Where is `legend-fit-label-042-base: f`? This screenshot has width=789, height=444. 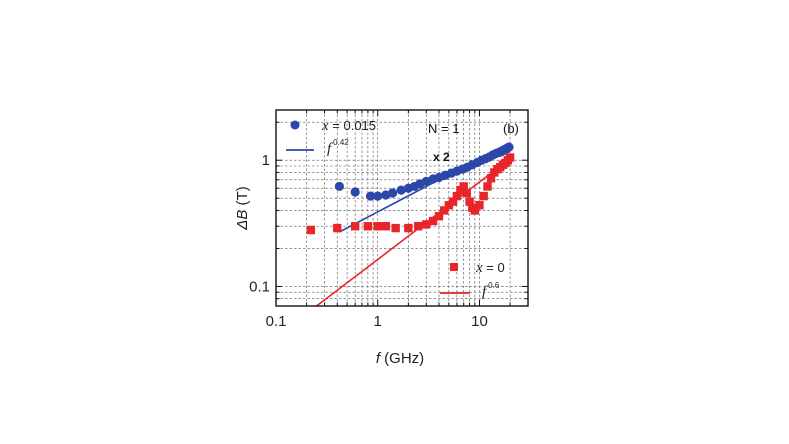 legend-fit-label-042-base: f is located at coordinates (330, 149).